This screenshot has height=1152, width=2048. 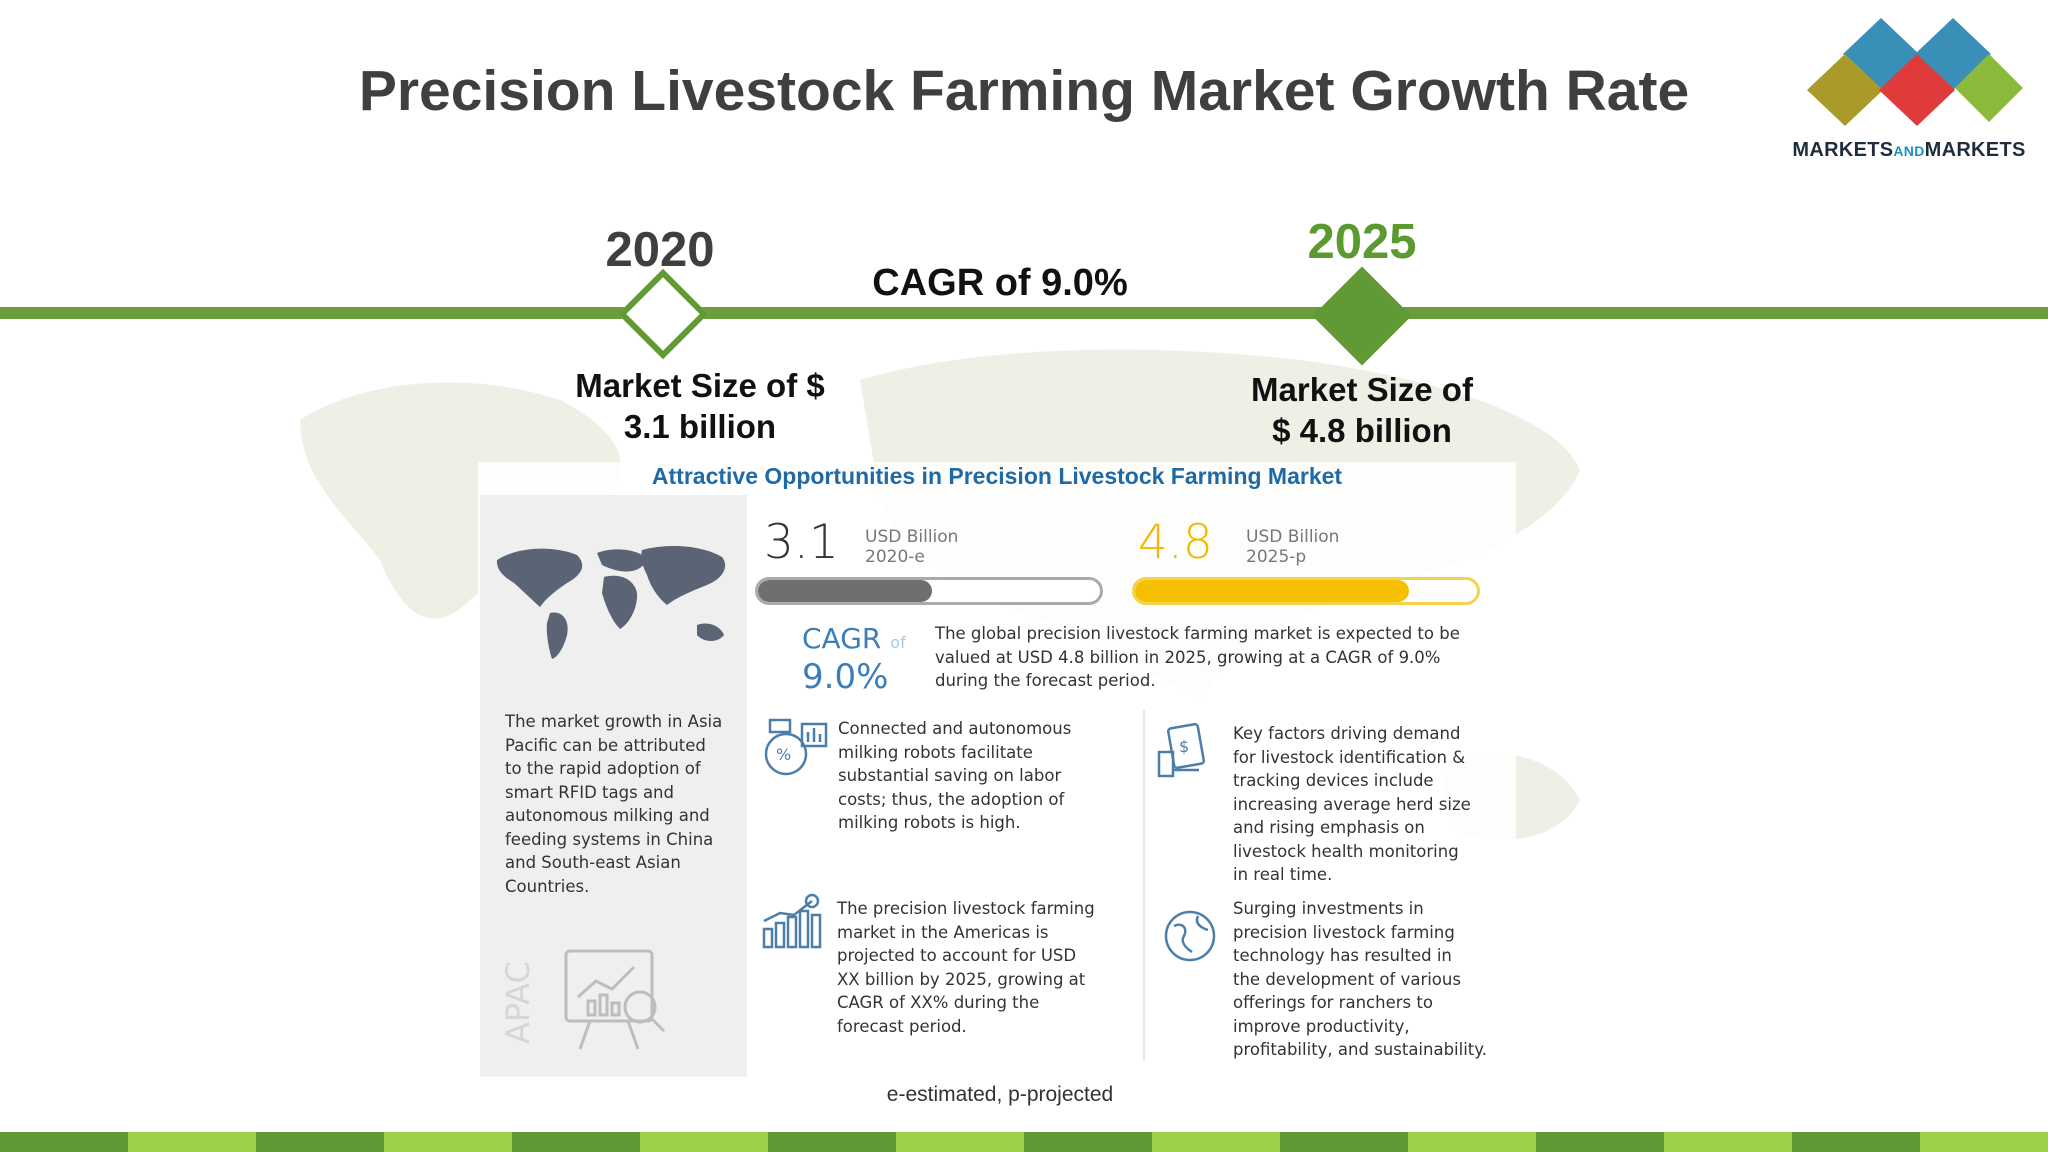 What do you see at coordinates (1915, 72) in the screenshot?
I see `logo-diamonds-icon` at bounding box center [1915, 72].